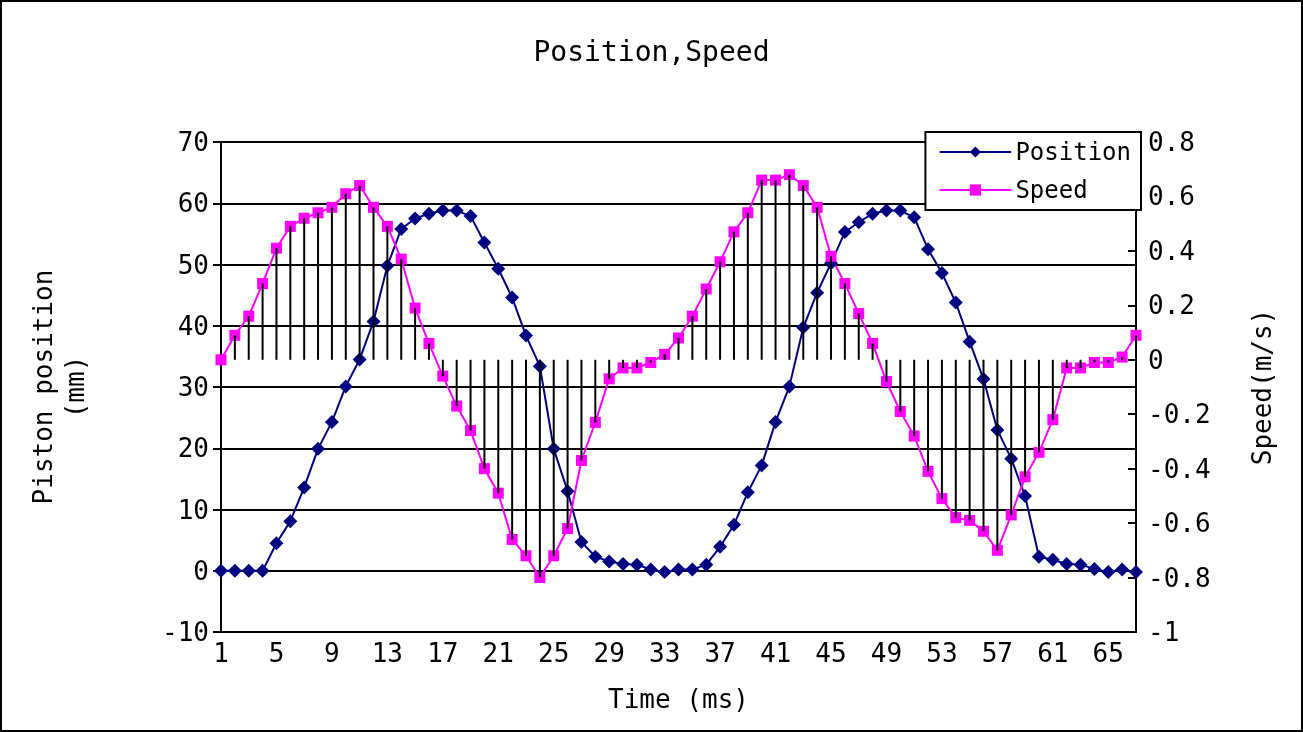 Image resolution: width=1303 pixels, height=732 pixels. What do you see at coordinates (1053, 653) in the screenshot?
I see `x-tick-label: 61` at bounding box center [1053, 653].